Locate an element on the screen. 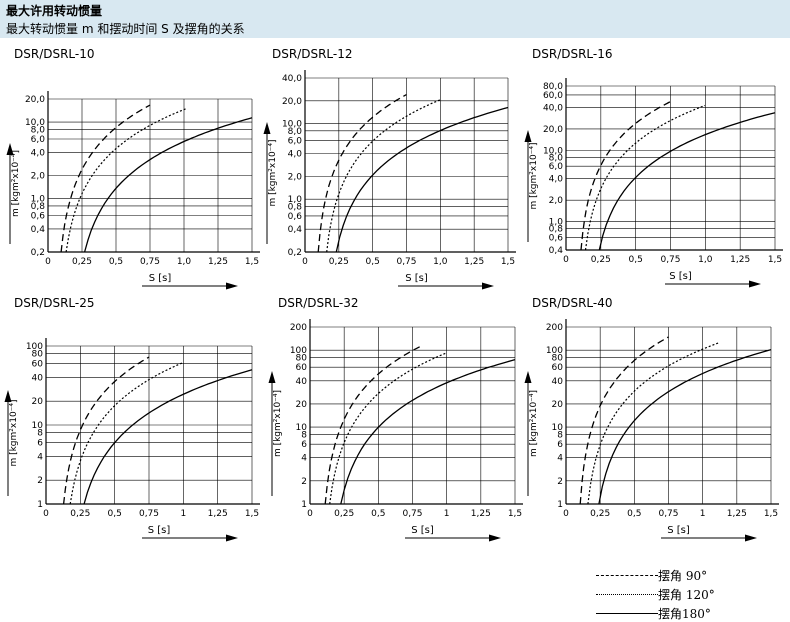  legend-label: 摆角 90° is located at coordinates (683, 576).